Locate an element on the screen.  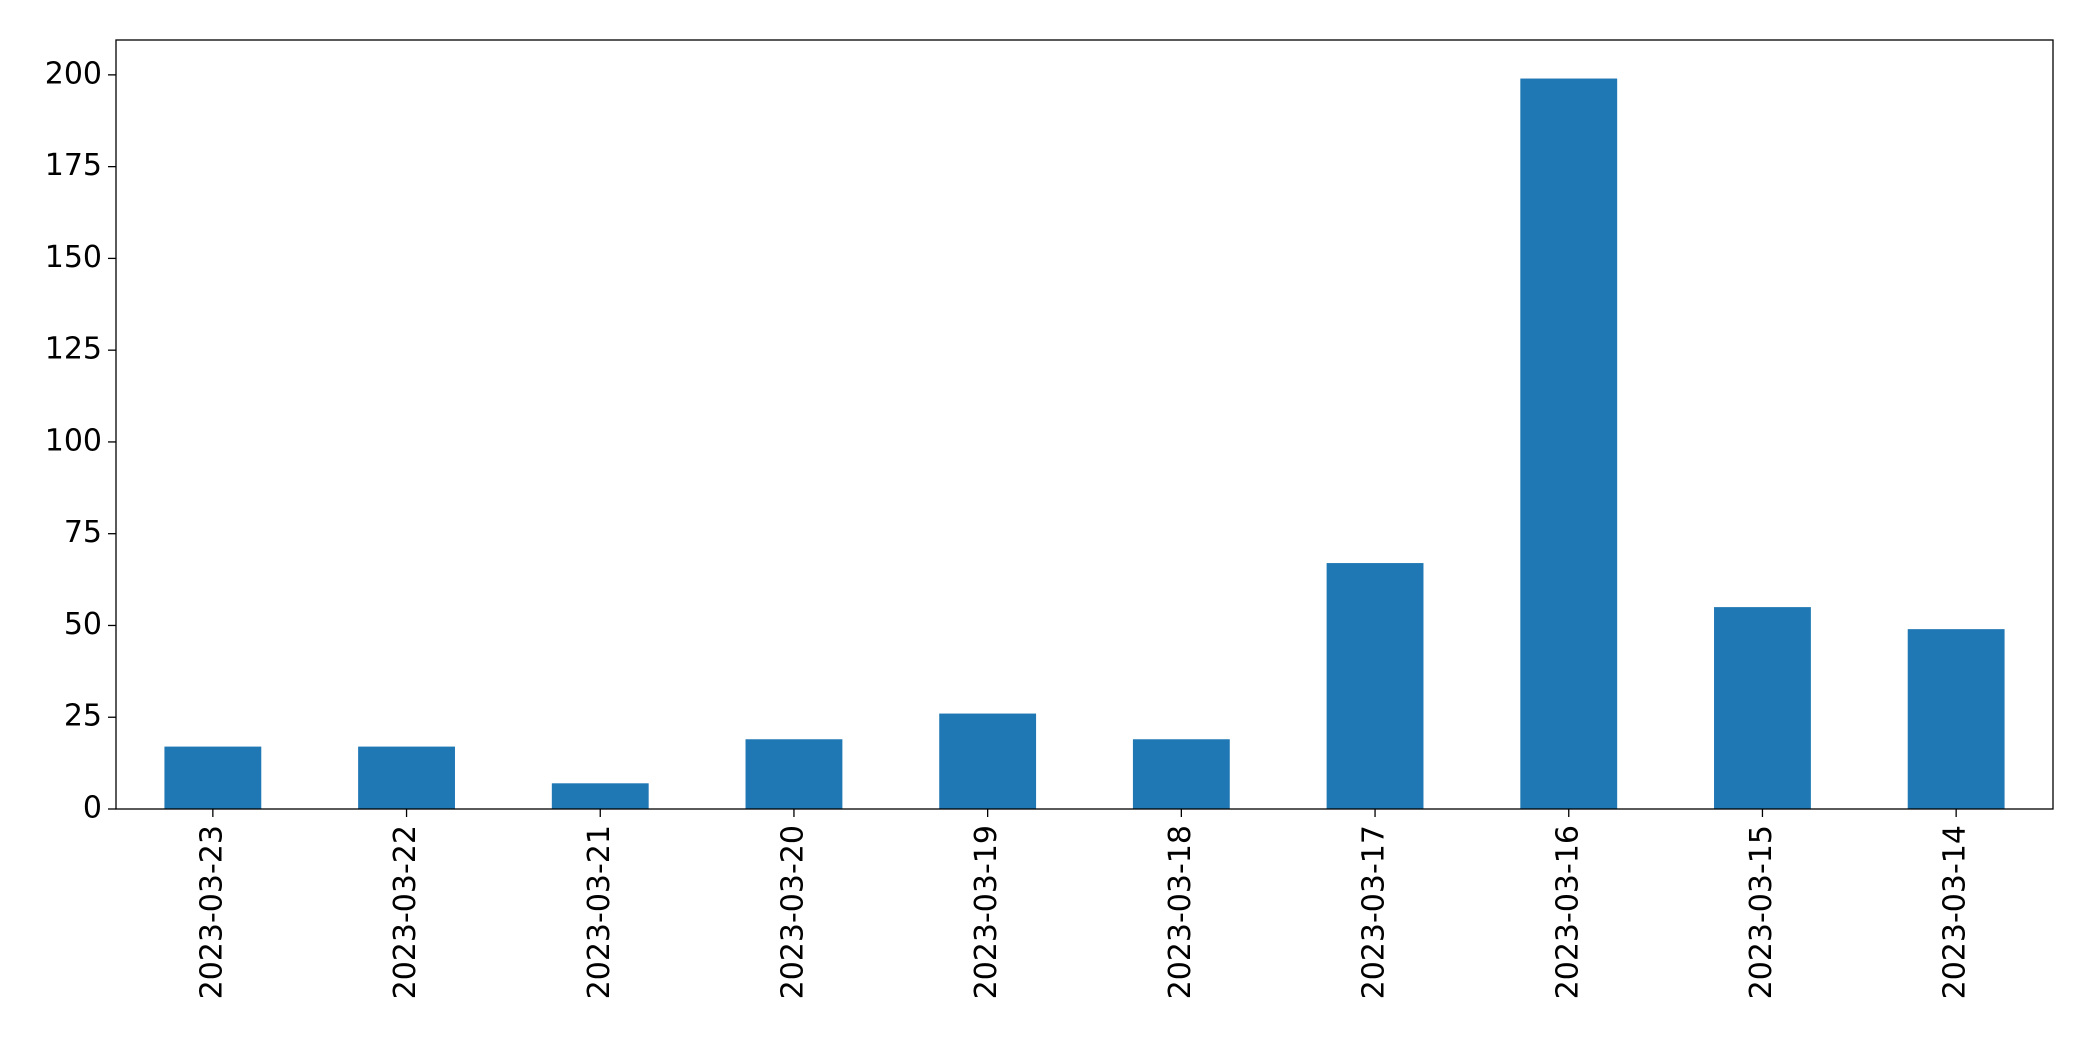
x-tick-label: 2023-03-14 is located at coordinates (1955, 912).